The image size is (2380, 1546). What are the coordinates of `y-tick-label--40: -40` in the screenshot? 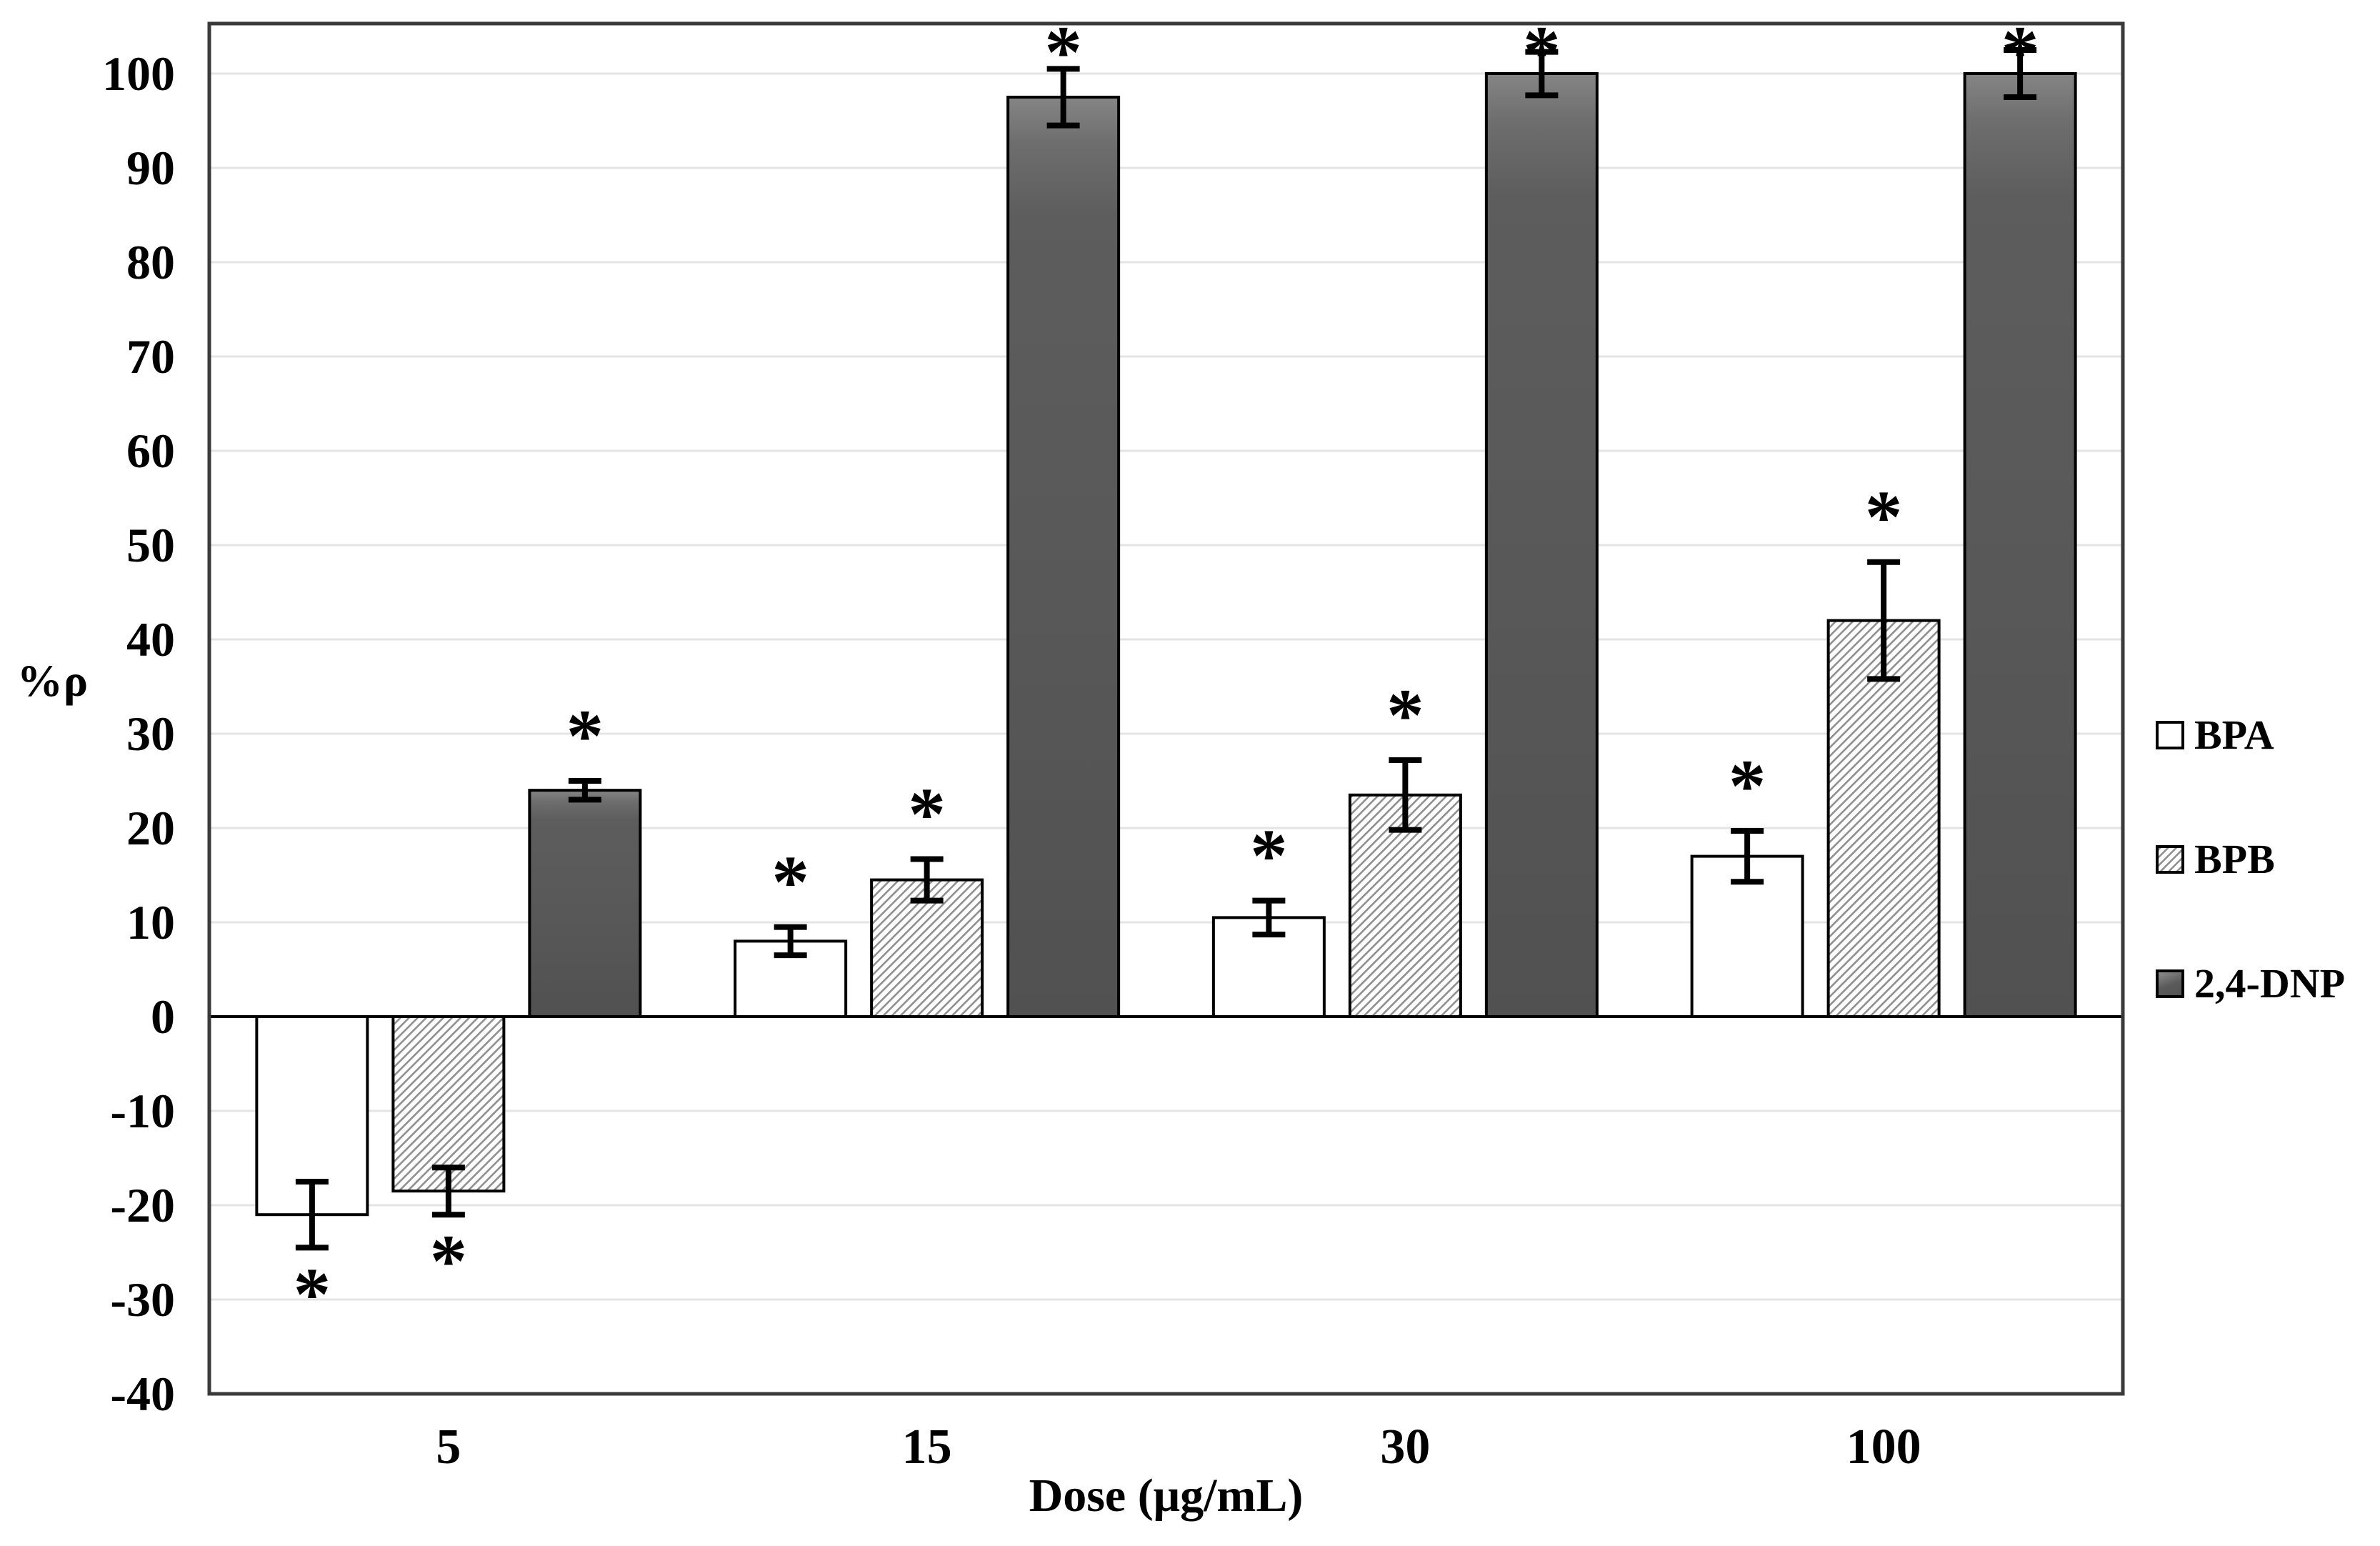 It's located at (142, 1394).